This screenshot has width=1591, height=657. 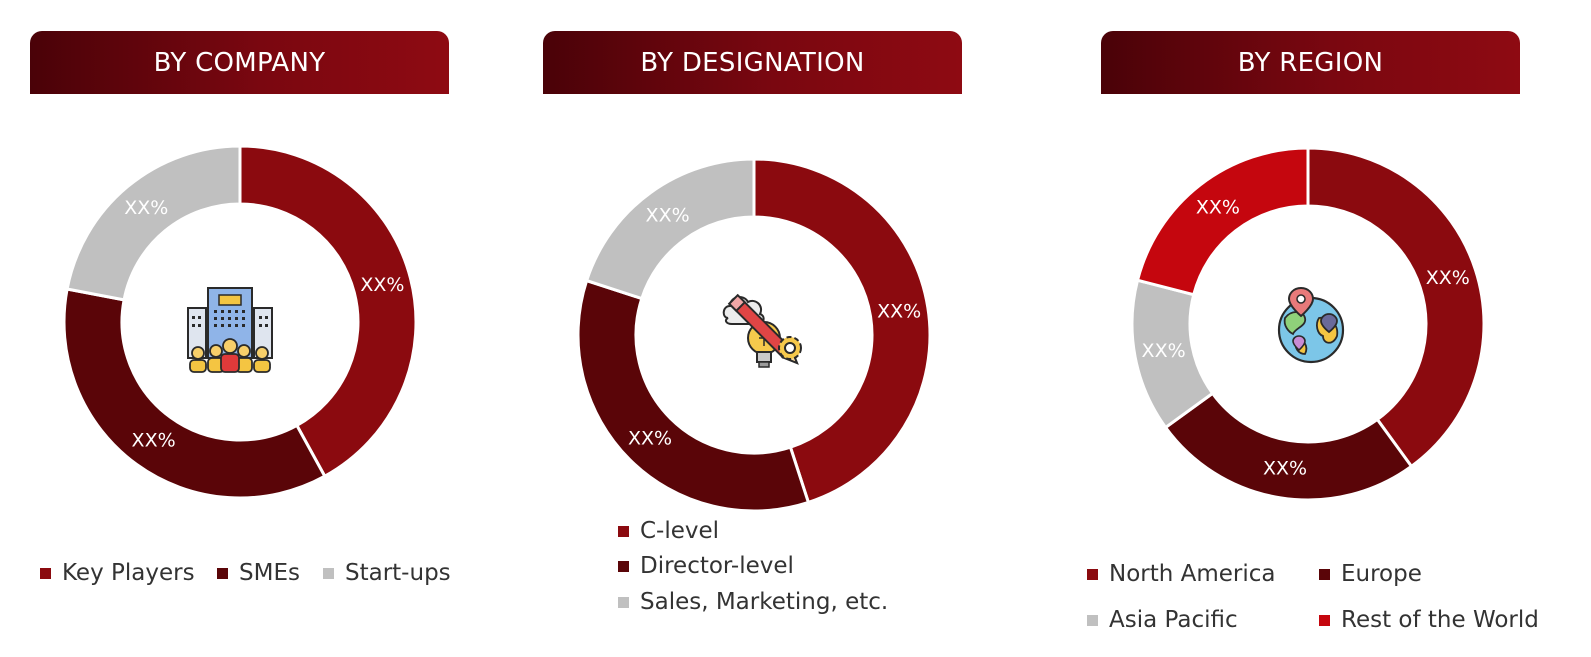 I want to click on legend-label: Europe, so click(x=1381, y=574).